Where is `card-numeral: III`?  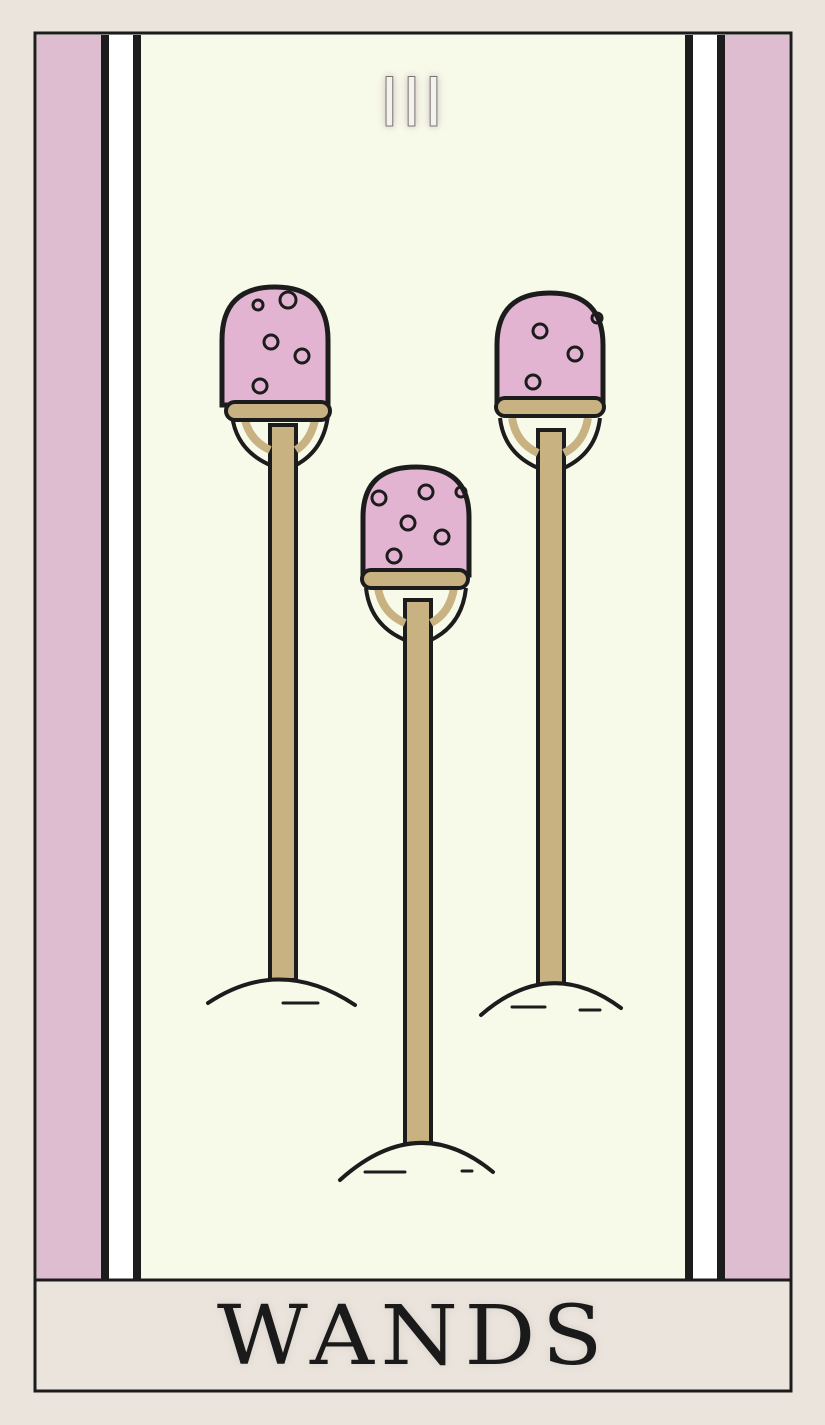 card-numeral: III is located at coordinates (412, 103).